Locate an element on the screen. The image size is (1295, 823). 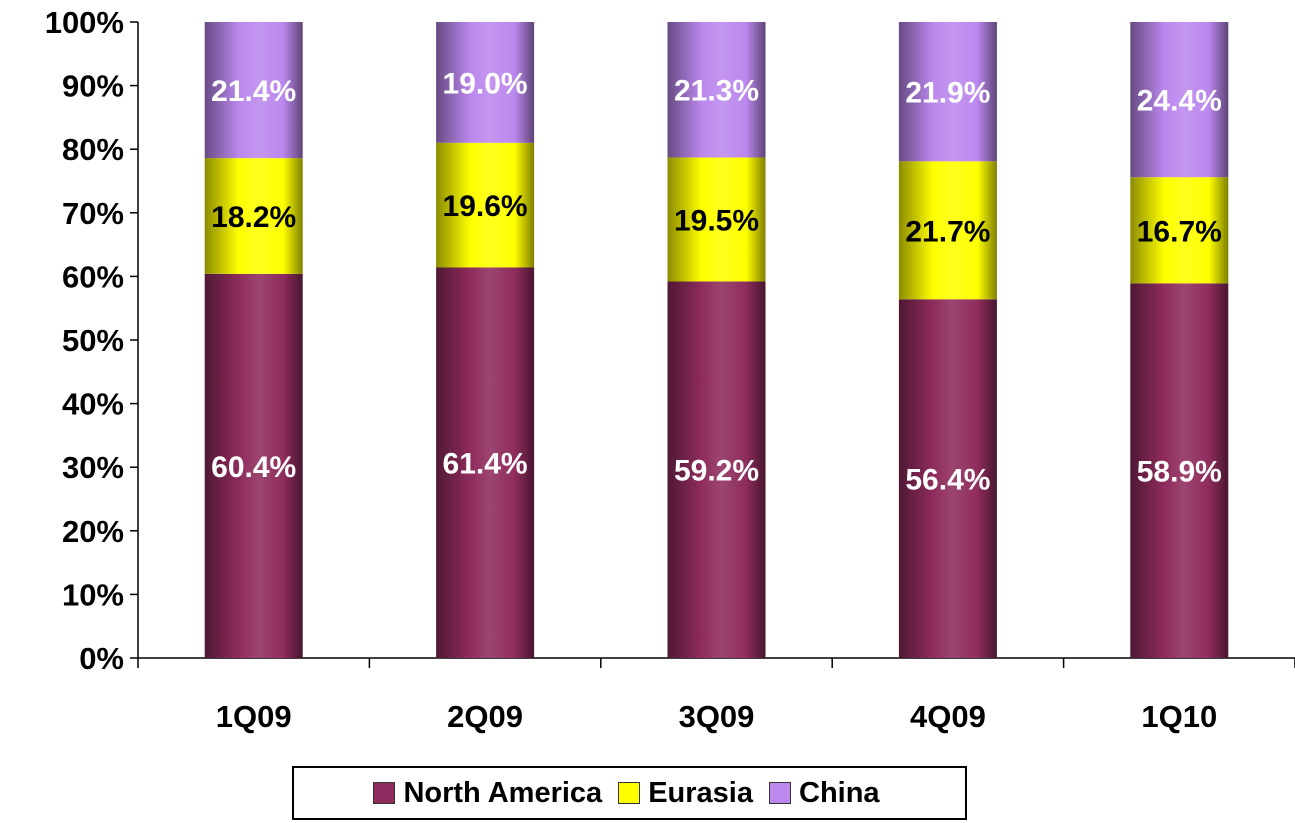
x-tick-label: 2Q09 is located at coordinates (485, 716).